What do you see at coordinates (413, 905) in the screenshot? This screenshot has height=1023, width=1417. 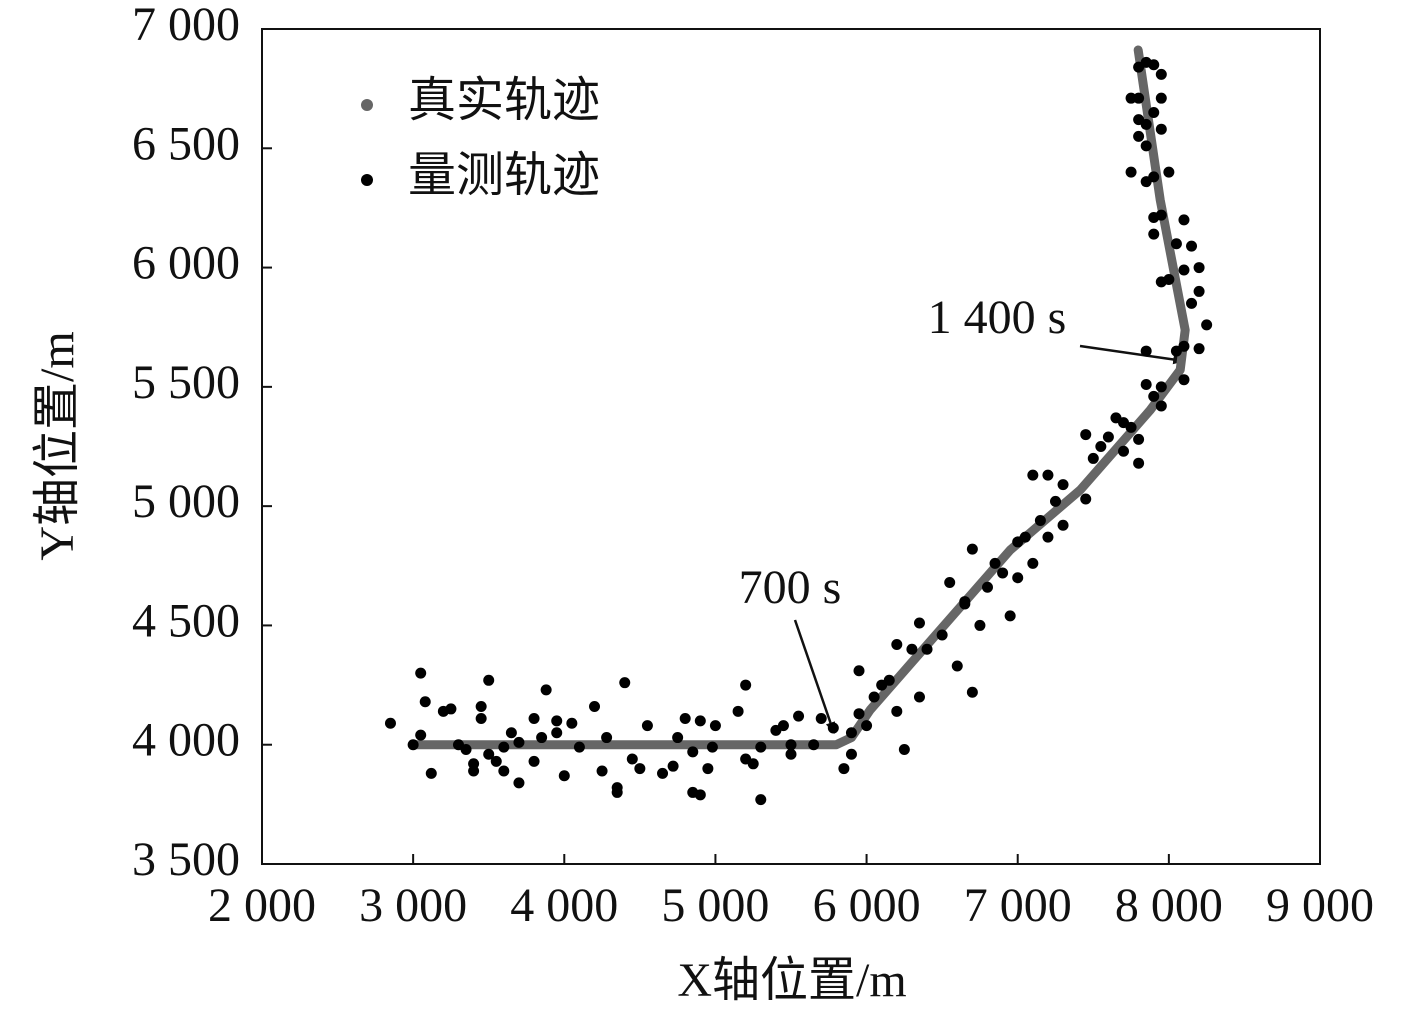 I see `x-tick-label: 3 000` at bounding box center [413, 905].